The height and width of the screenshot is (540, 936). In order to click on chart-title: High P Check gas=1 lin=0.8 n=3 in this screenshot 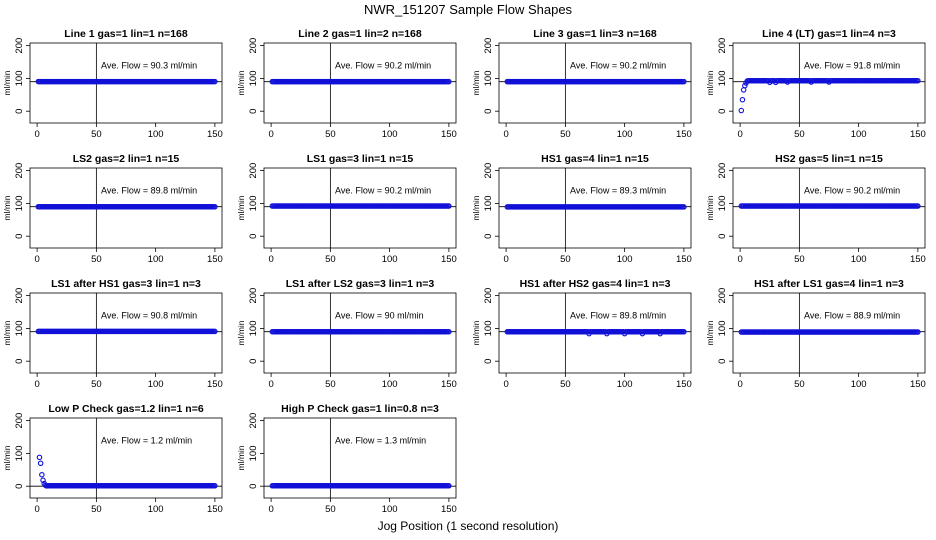, I will do `click(360, 409)`.